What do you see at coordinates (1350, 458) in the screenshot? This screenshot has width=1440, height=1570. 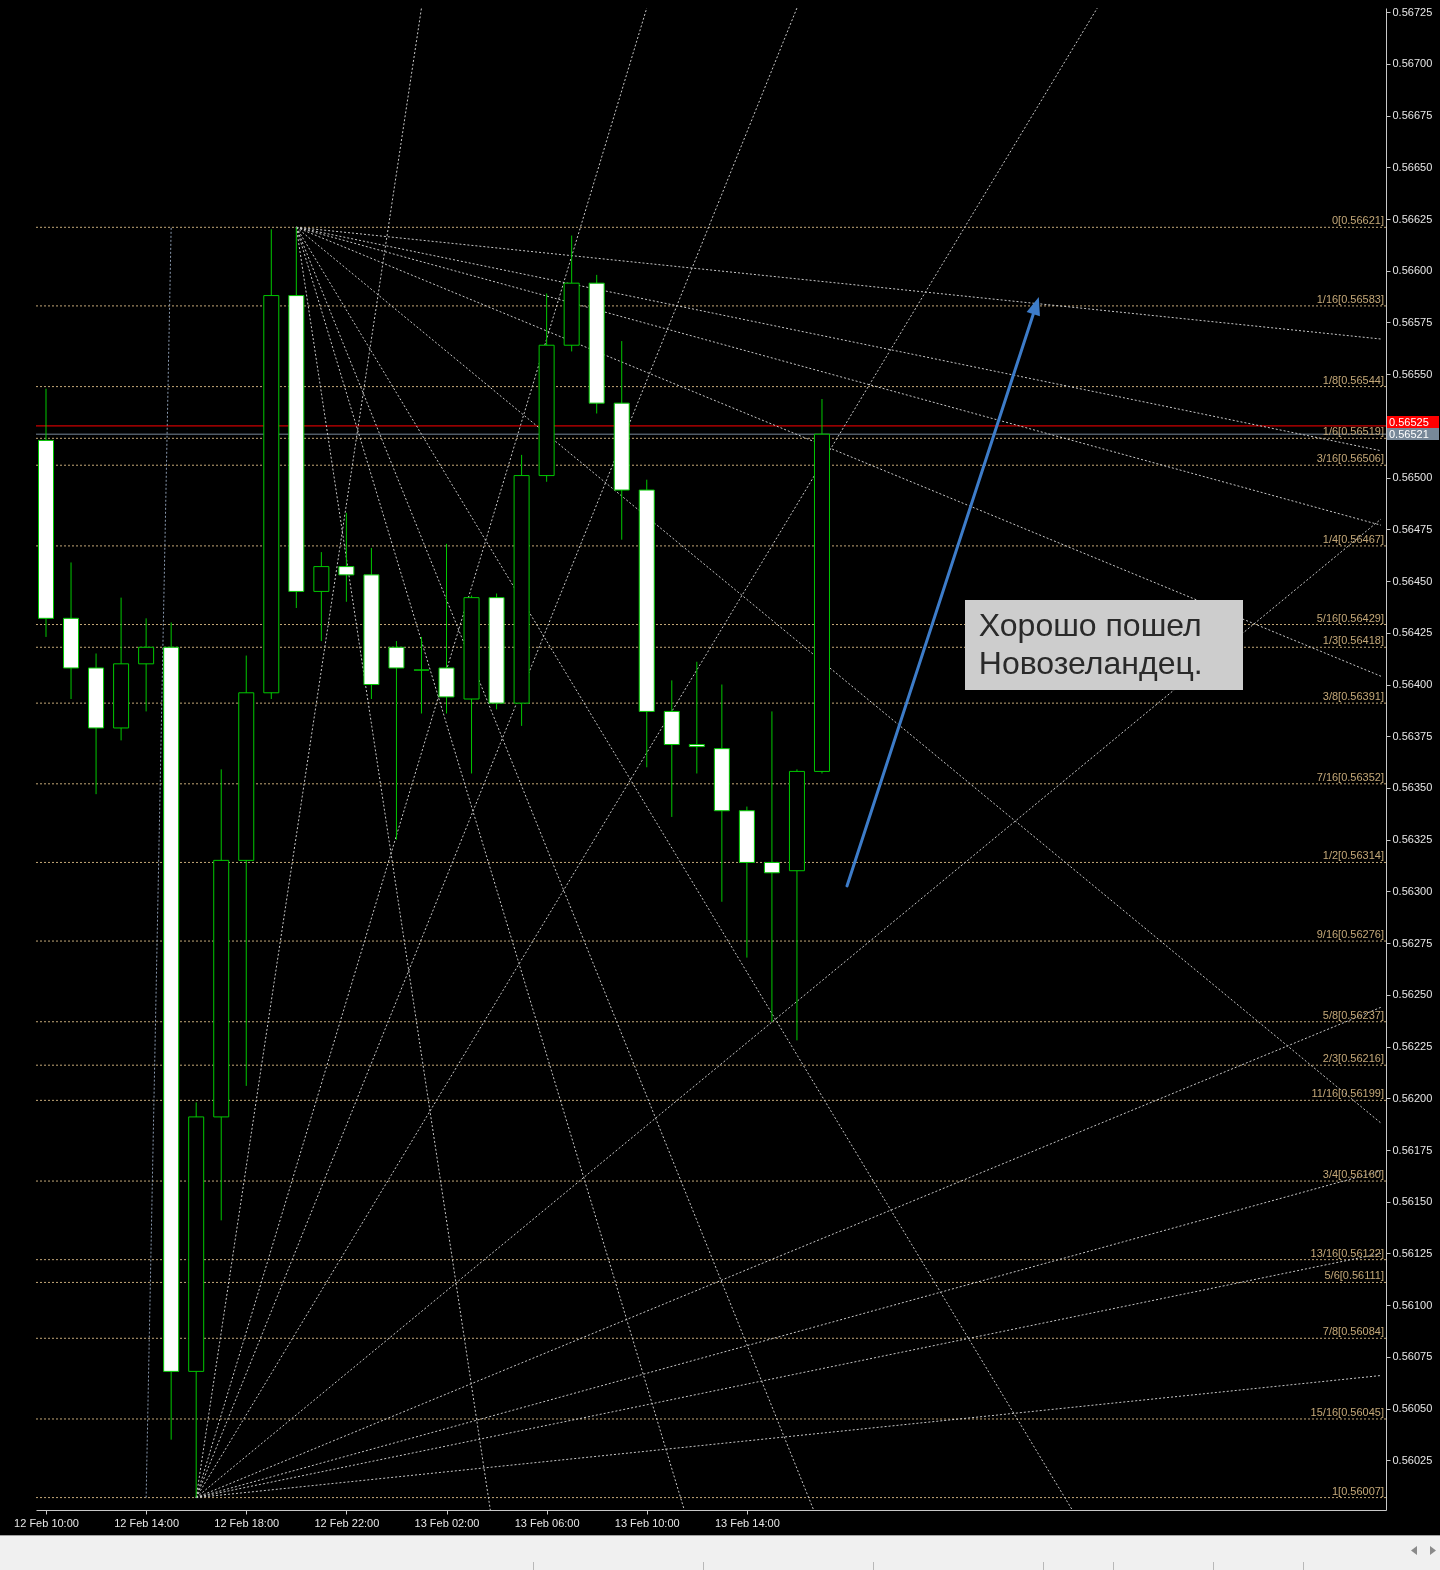 I see `ref-line-label: 3/16[0.56506]` at bounding box center [1350, 458].